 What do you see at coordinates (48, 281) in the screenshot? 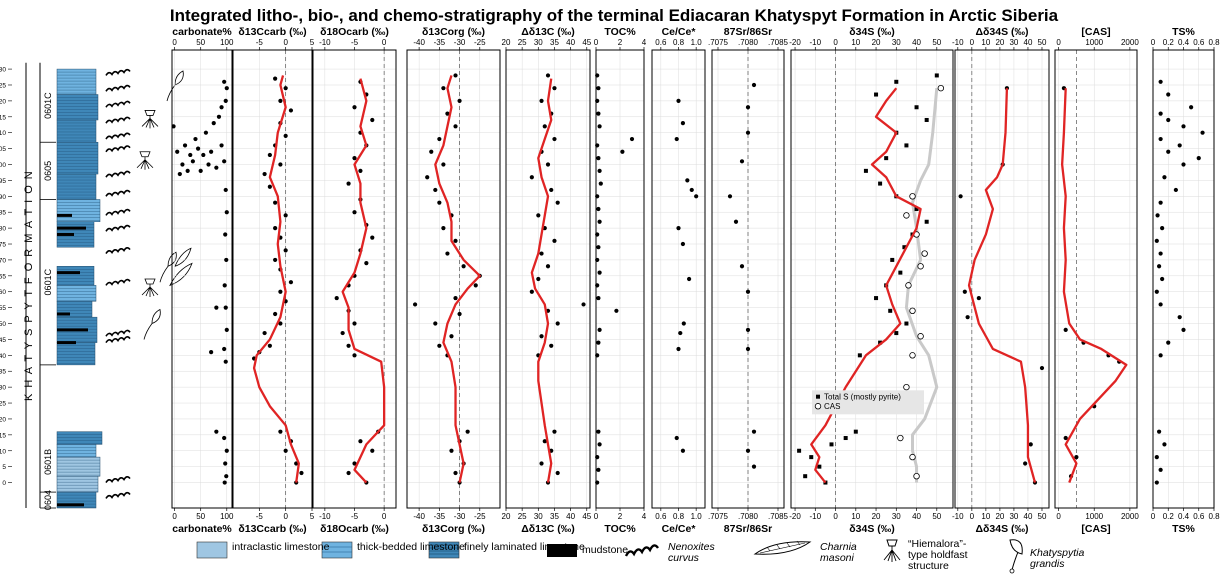
I see `unit-label: 0601C` at bounding box center [48, 281].